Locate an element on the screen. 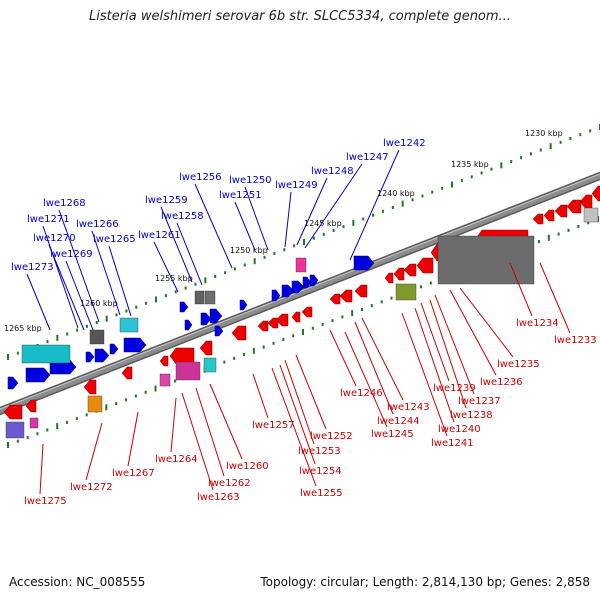  gene-label-lwe1244: lwe1244 is located at coordinates (398, 421).